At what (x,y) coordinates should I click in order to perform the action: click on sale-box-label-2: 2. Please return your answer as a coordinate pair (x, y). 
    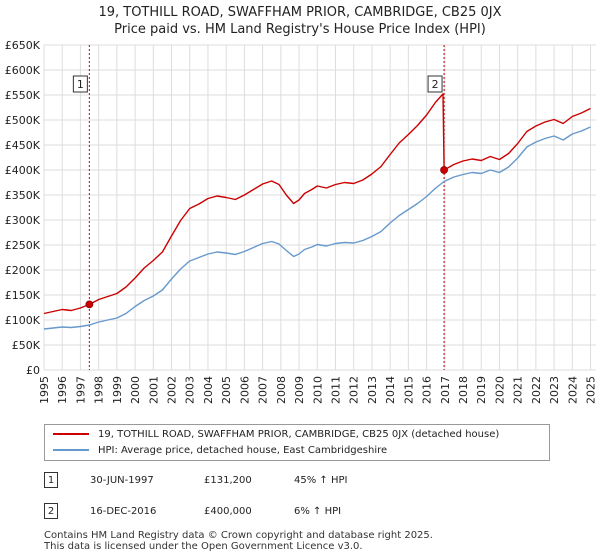
    Looking at the image, I should click on (435, 84).